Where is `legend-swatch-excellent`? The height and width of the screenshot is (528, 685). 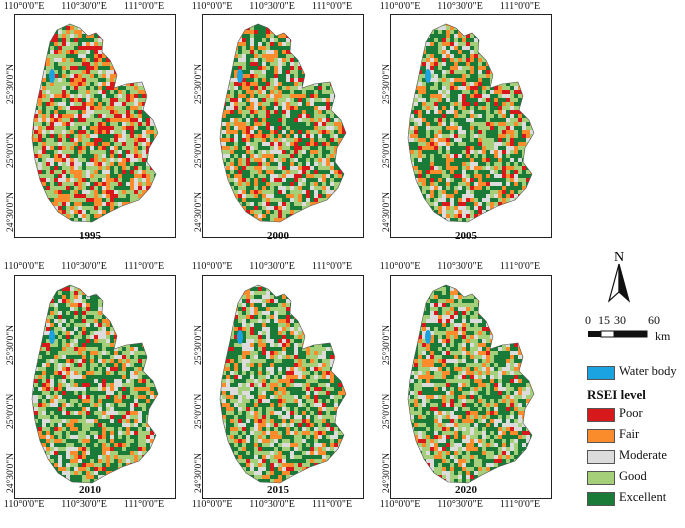 legend-swatch-excellent is located at coordinates (601, 499).